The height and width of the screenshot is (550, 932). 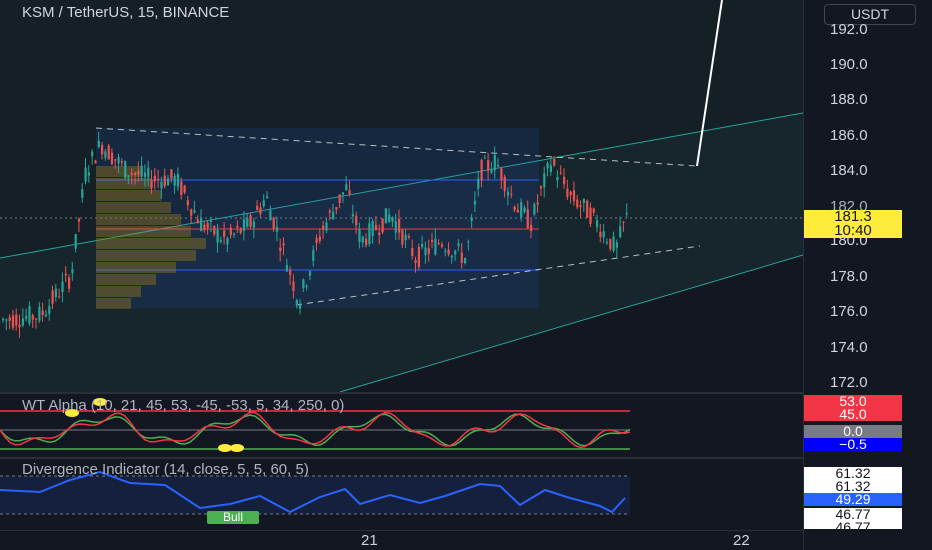 What do you see at coordinates (709, 83) in the screenshot?
I see `projection-line` at bounding box center [709, 83].